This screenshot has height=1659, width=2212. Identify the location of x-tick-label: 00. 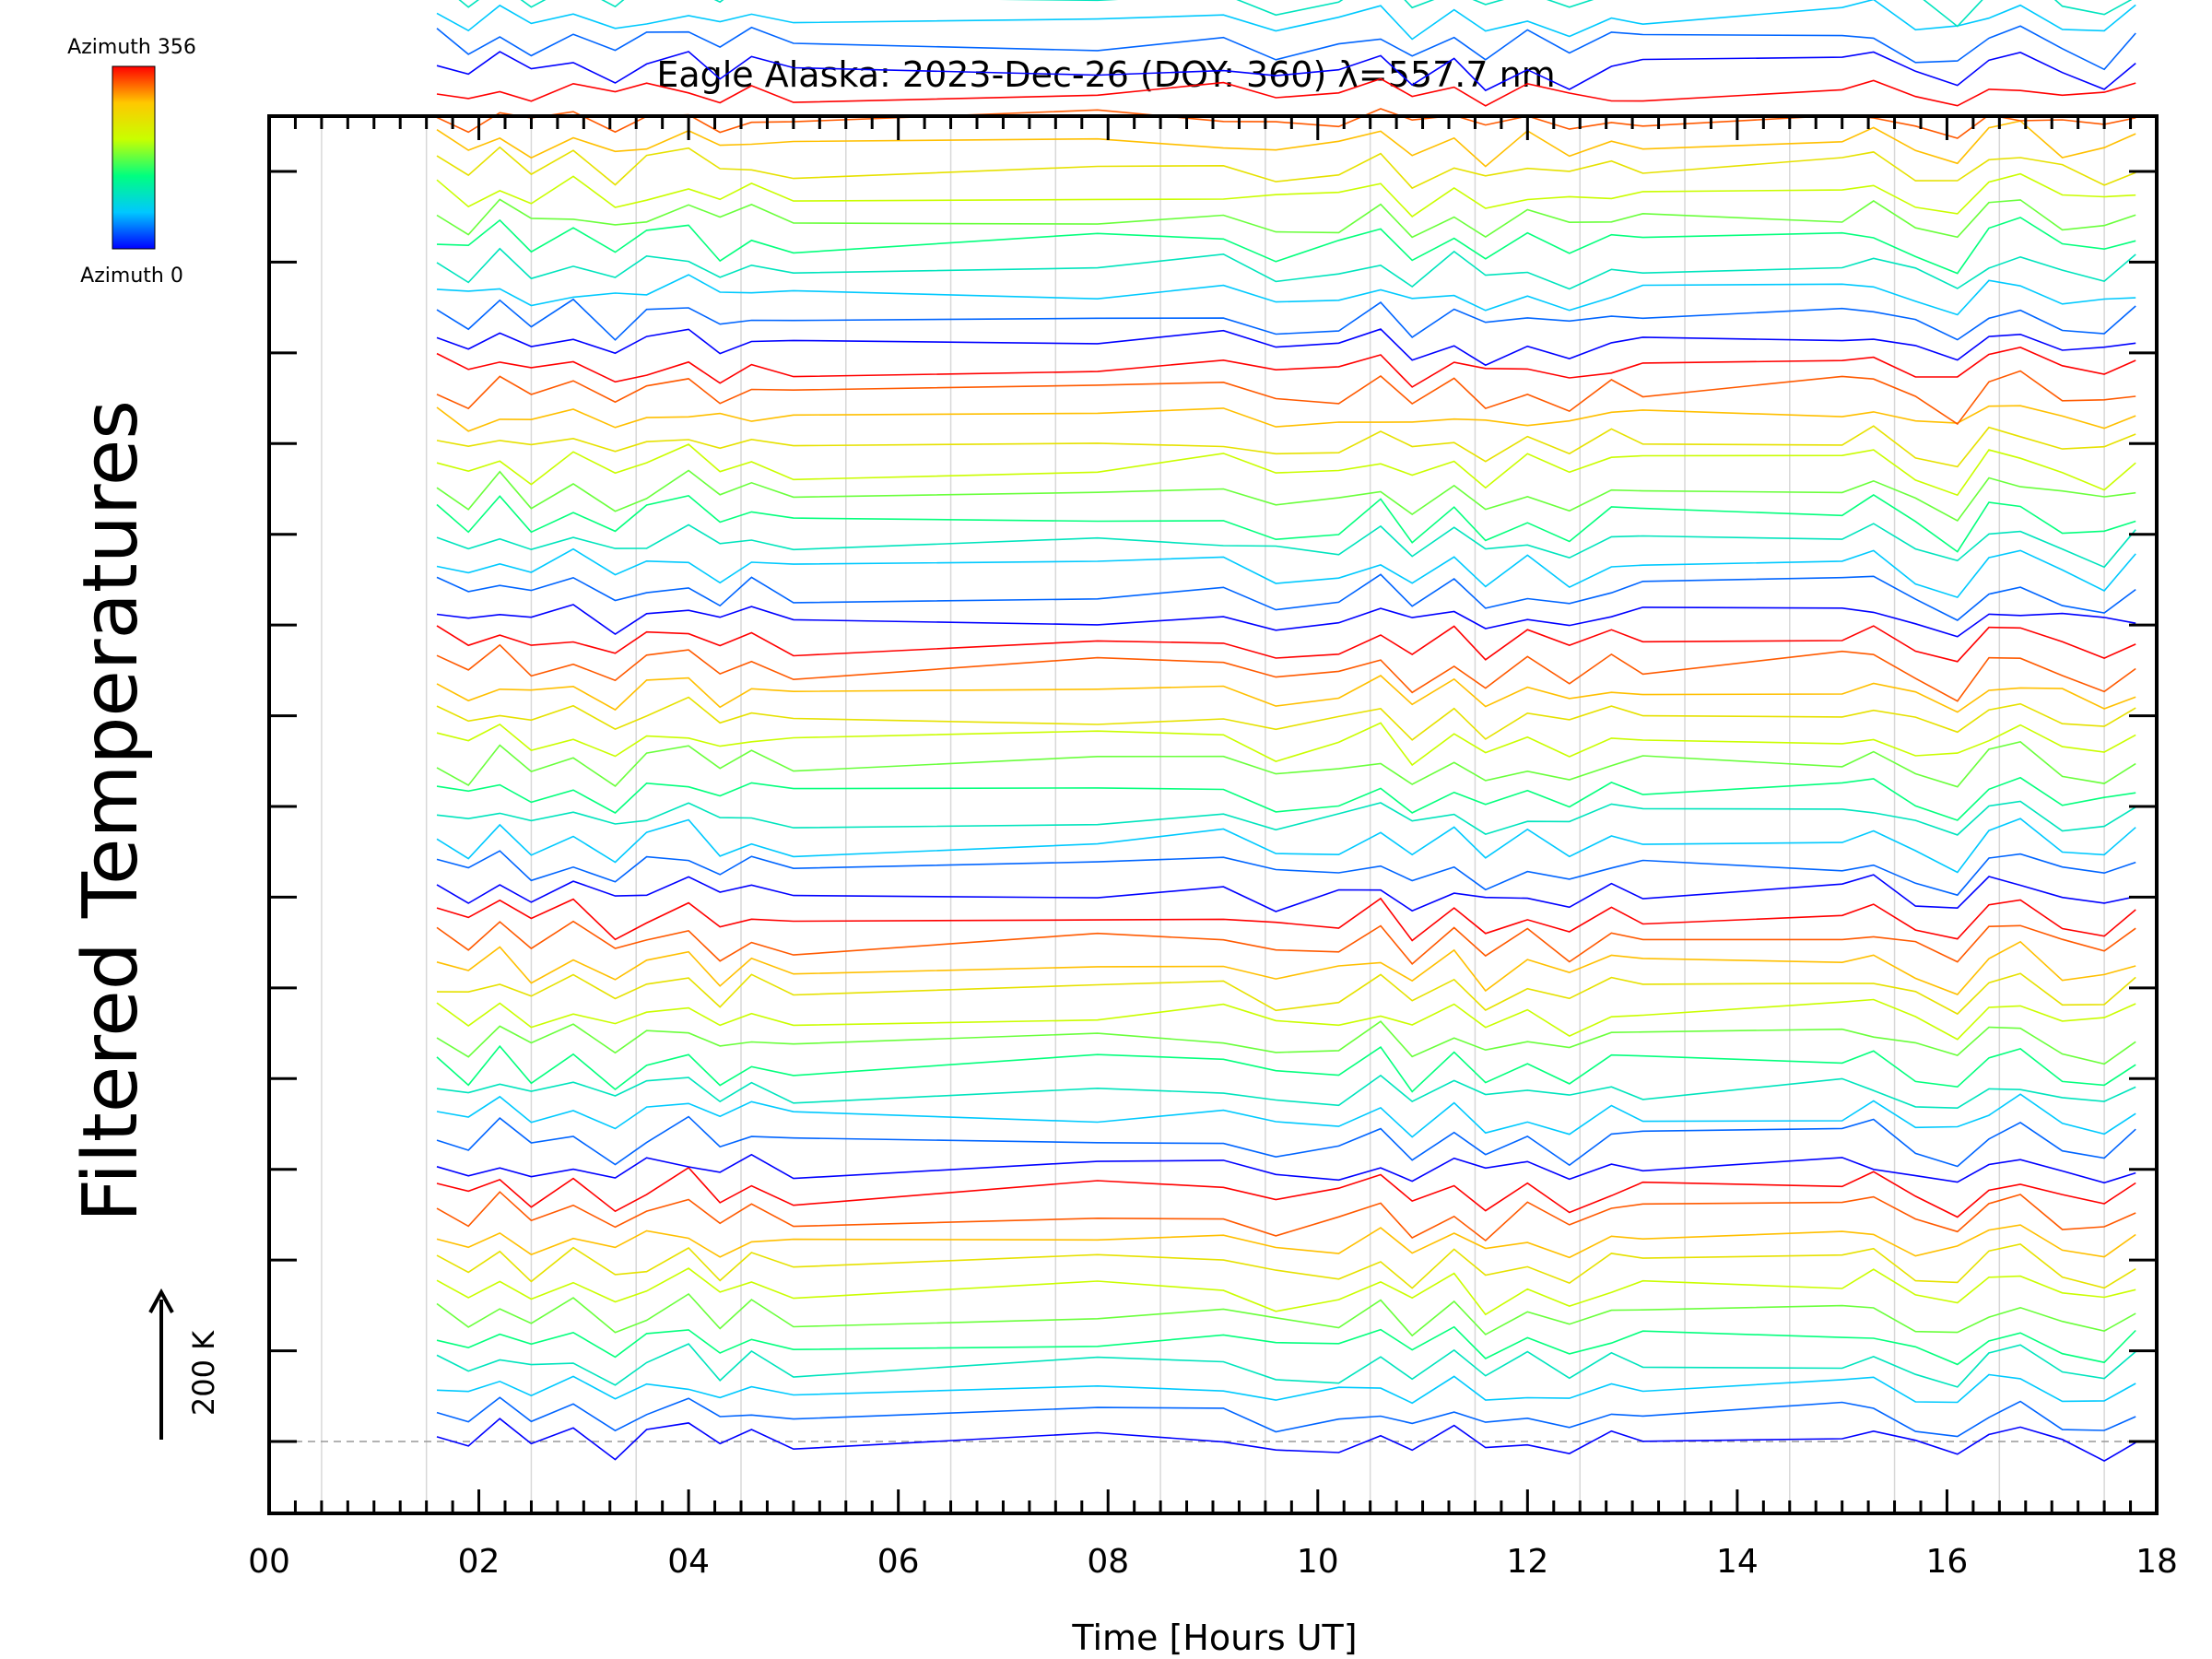
(269, 1562).